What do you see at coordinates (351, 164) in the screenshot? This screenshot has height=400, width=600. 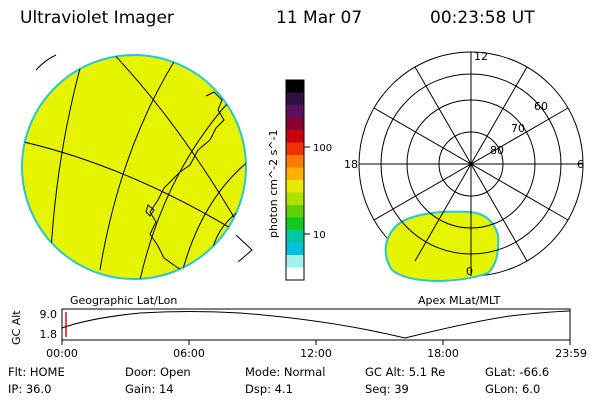 I see `mlt-label-18: 18` at bounding box center [351, 164].